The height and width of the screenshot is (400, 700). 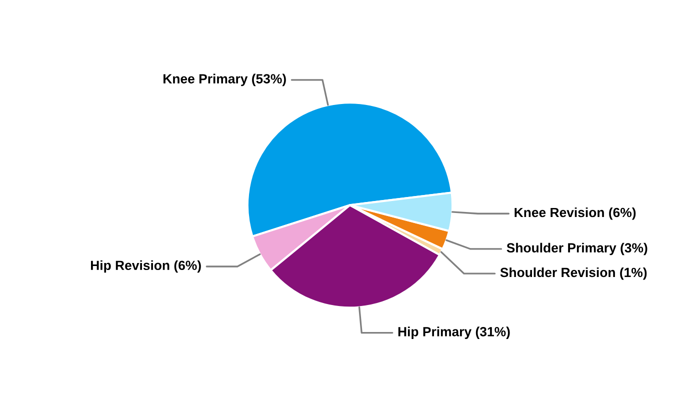 What do you see at coordinates (575, 213) in the screenshot?
I see `slice-label: Knee Revision (6%)` at bounding box center [575, 213].